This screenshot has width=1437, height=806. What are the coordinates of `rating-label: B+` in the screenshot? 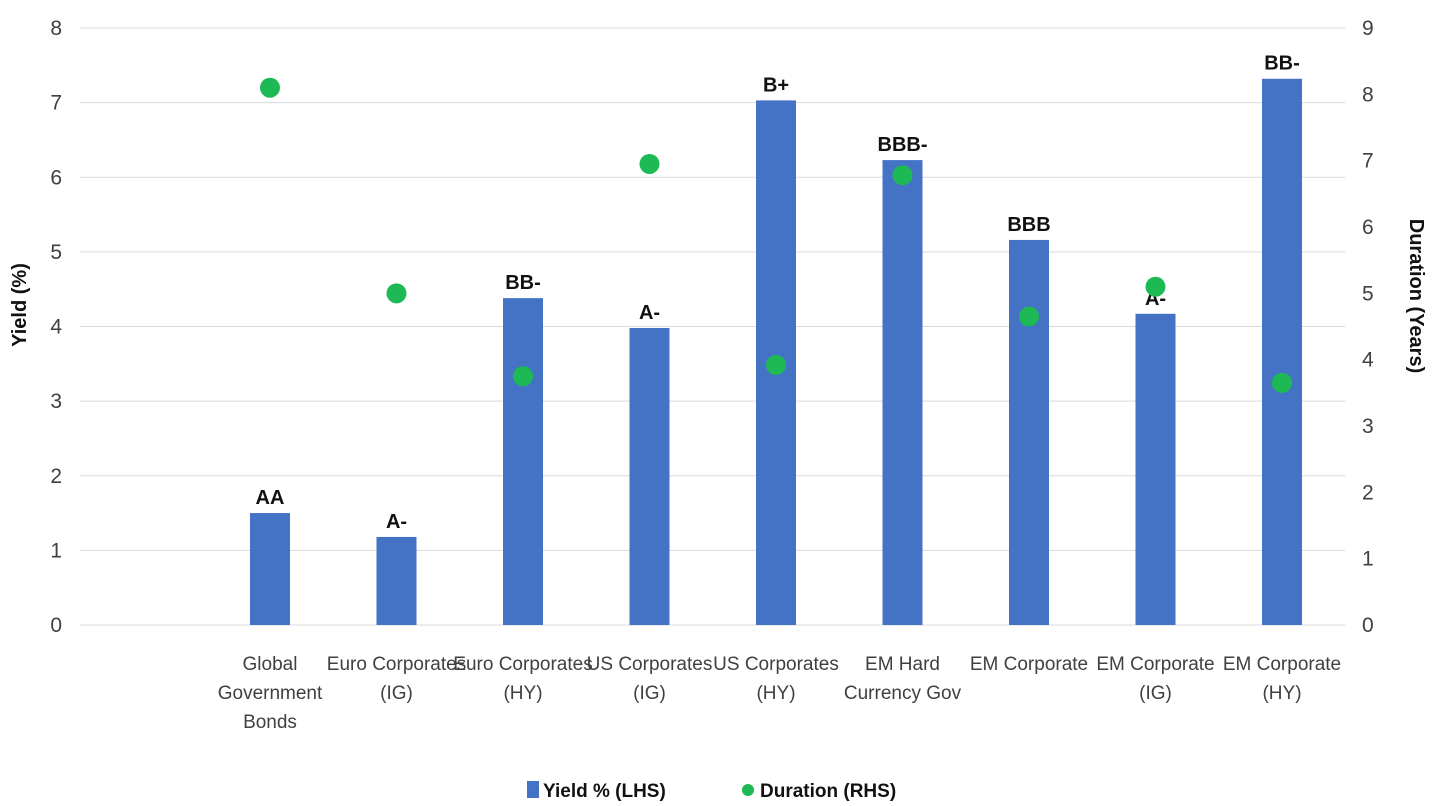 It's located at (776, 85).